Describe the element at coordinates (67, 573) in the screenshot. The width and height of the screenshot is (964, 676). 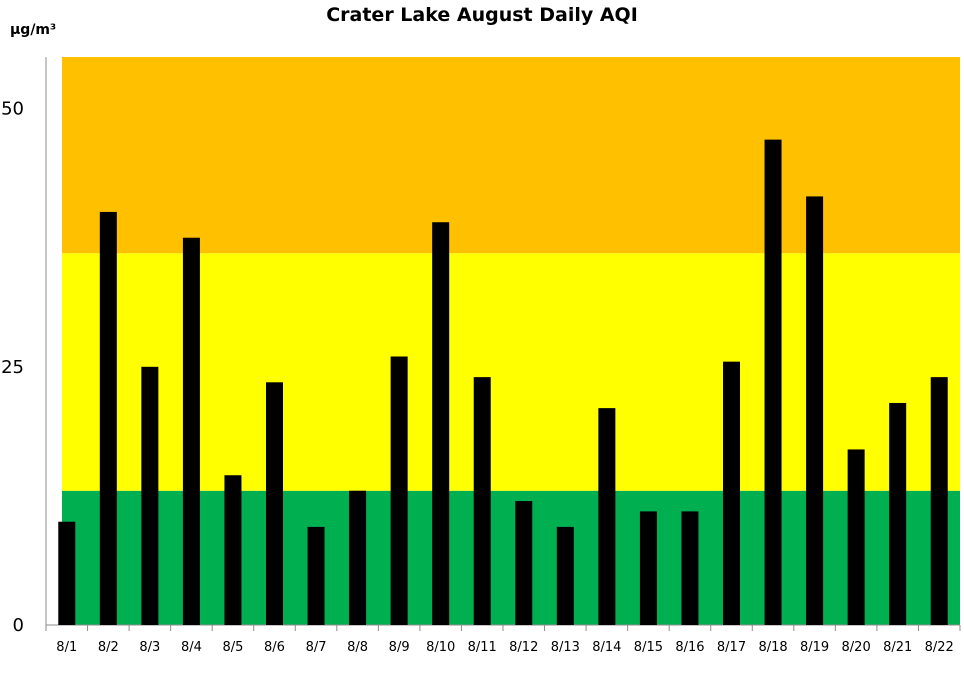
I see `bar-8/1` at that location.